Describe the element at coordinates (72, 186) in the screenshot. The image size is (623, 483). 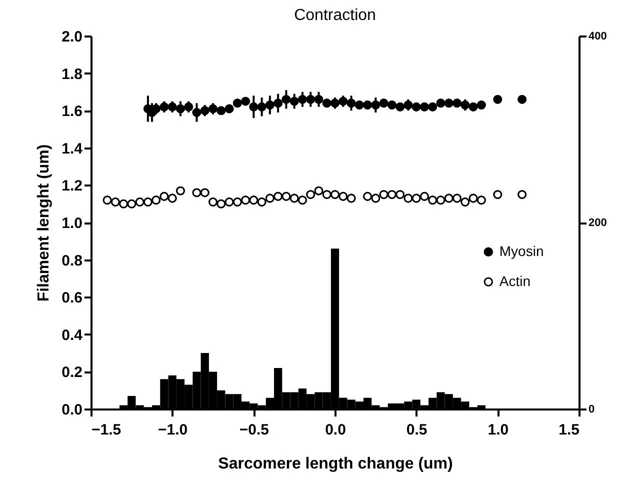
I see `y-tick-label: 1.2` at that location.